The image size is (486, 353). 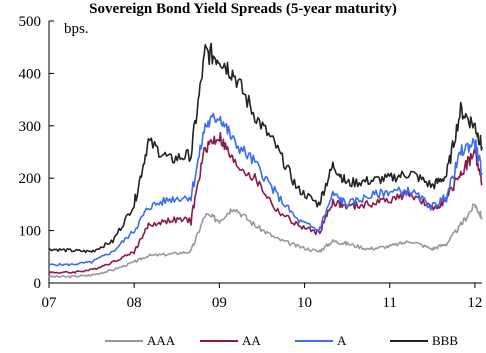 What do you see at coordinates (36, 153) in the screenshot?
I see `y-ticks: 0 100 200 300 400 500` at bounding box center [36, 153].